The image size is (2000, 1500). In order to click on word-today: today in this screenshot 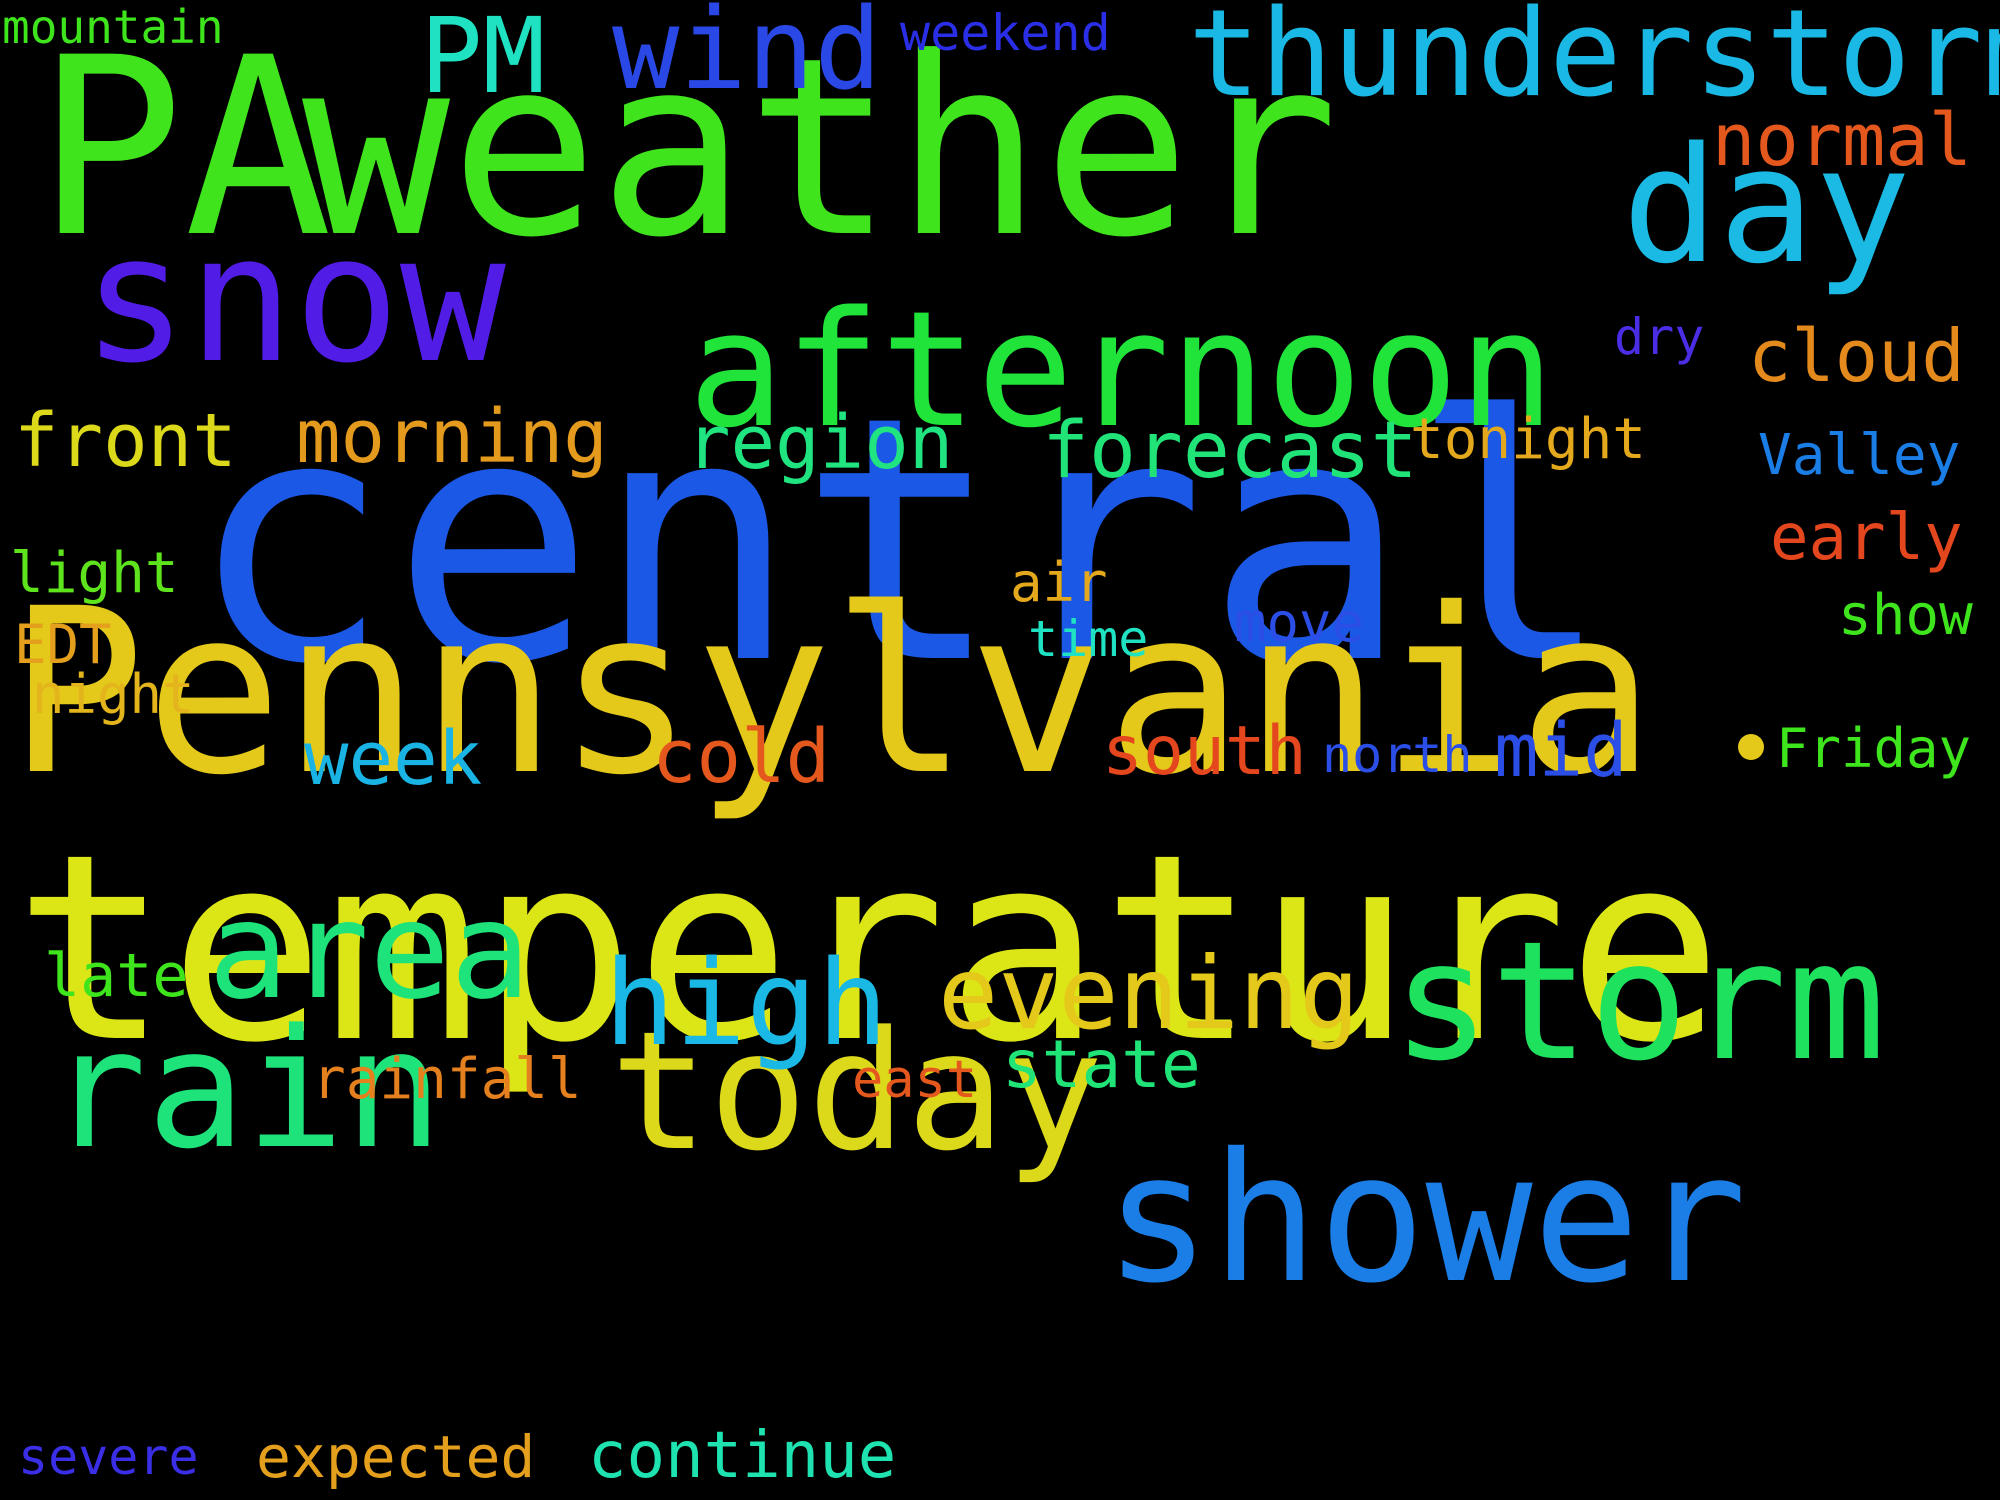, I will do `click(857, 1091)`.